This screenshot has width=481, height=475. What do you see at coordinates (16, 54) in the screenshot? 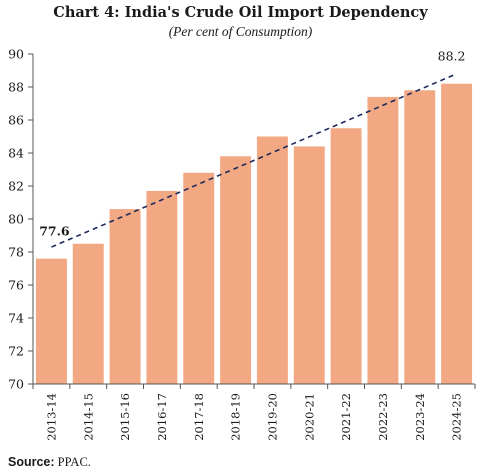
I see `y-tick-label-90: 90` at bounding box center [16, 54].